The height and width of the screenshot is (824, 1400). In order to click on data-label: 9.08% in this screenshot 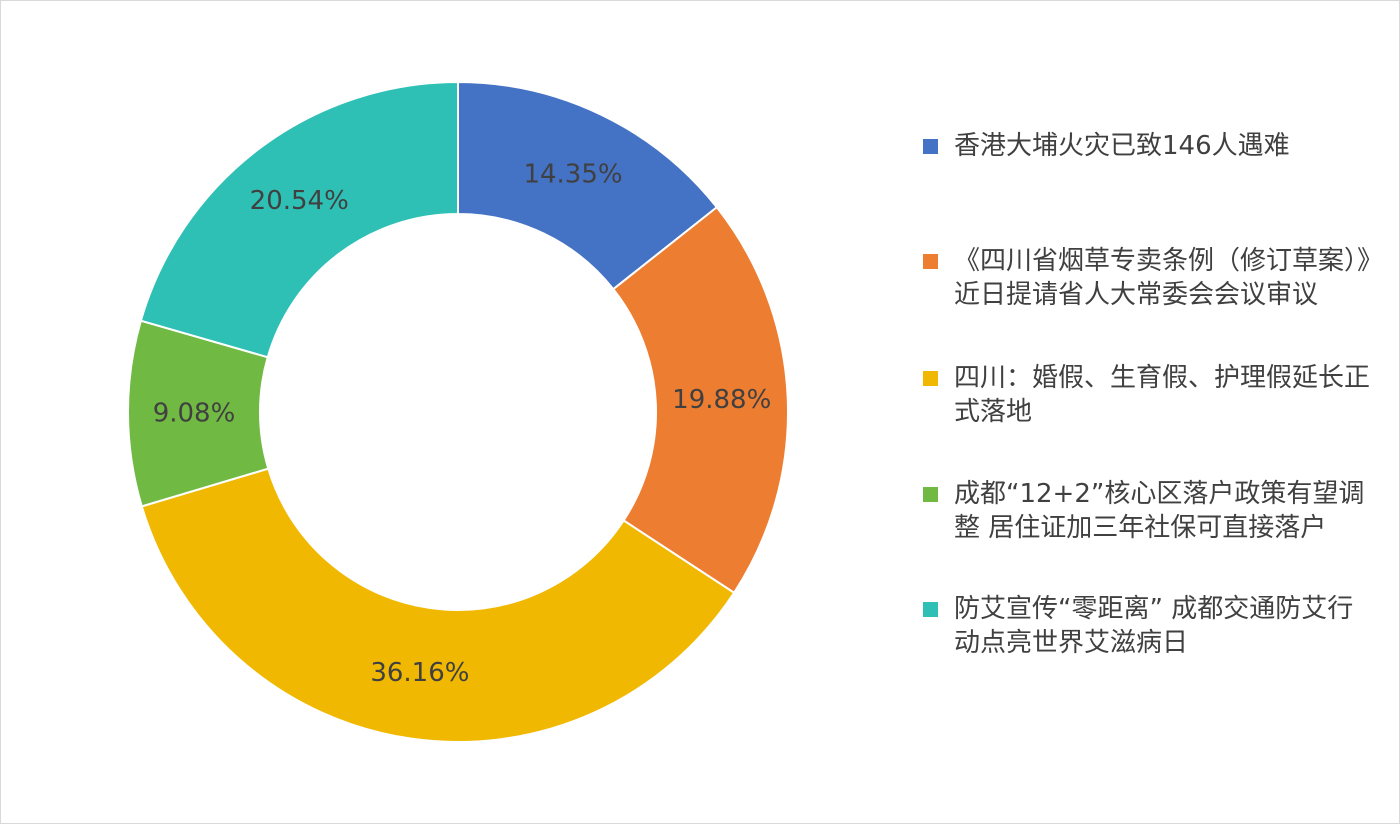, I will do `click(194, 413)`.